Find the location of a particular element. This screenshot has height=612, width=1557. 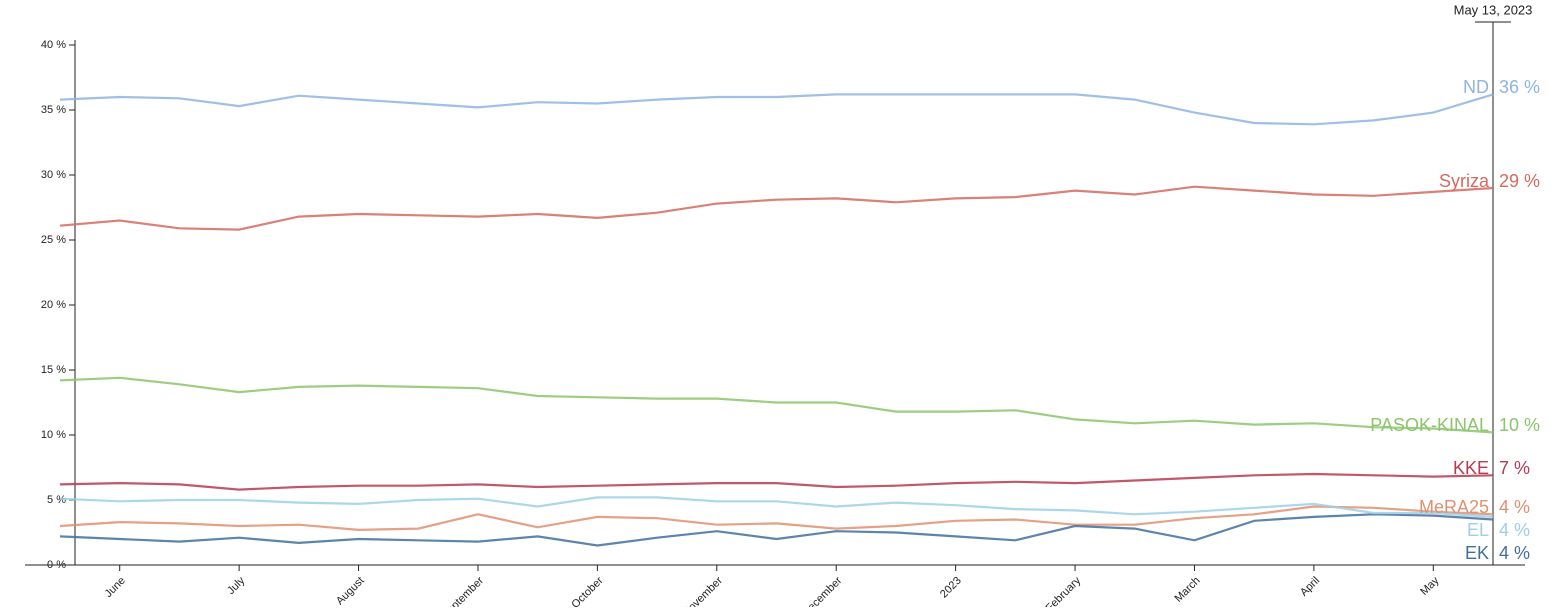

legend-label: EL is located at coordinates (1478, 530).